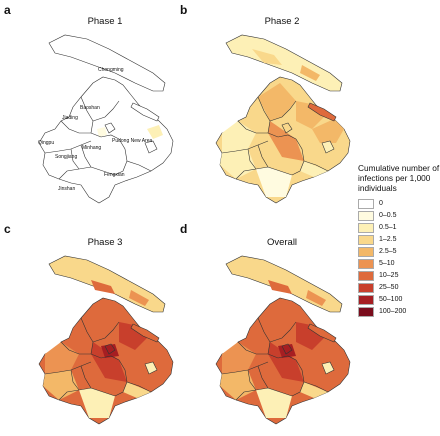 Image resolution: width=440 pixels, height=436 pixels. What do you see at coordinates (376, 263) in the screenshot?
I see `legend-item: 5–10` at bounding box center [376, 263].